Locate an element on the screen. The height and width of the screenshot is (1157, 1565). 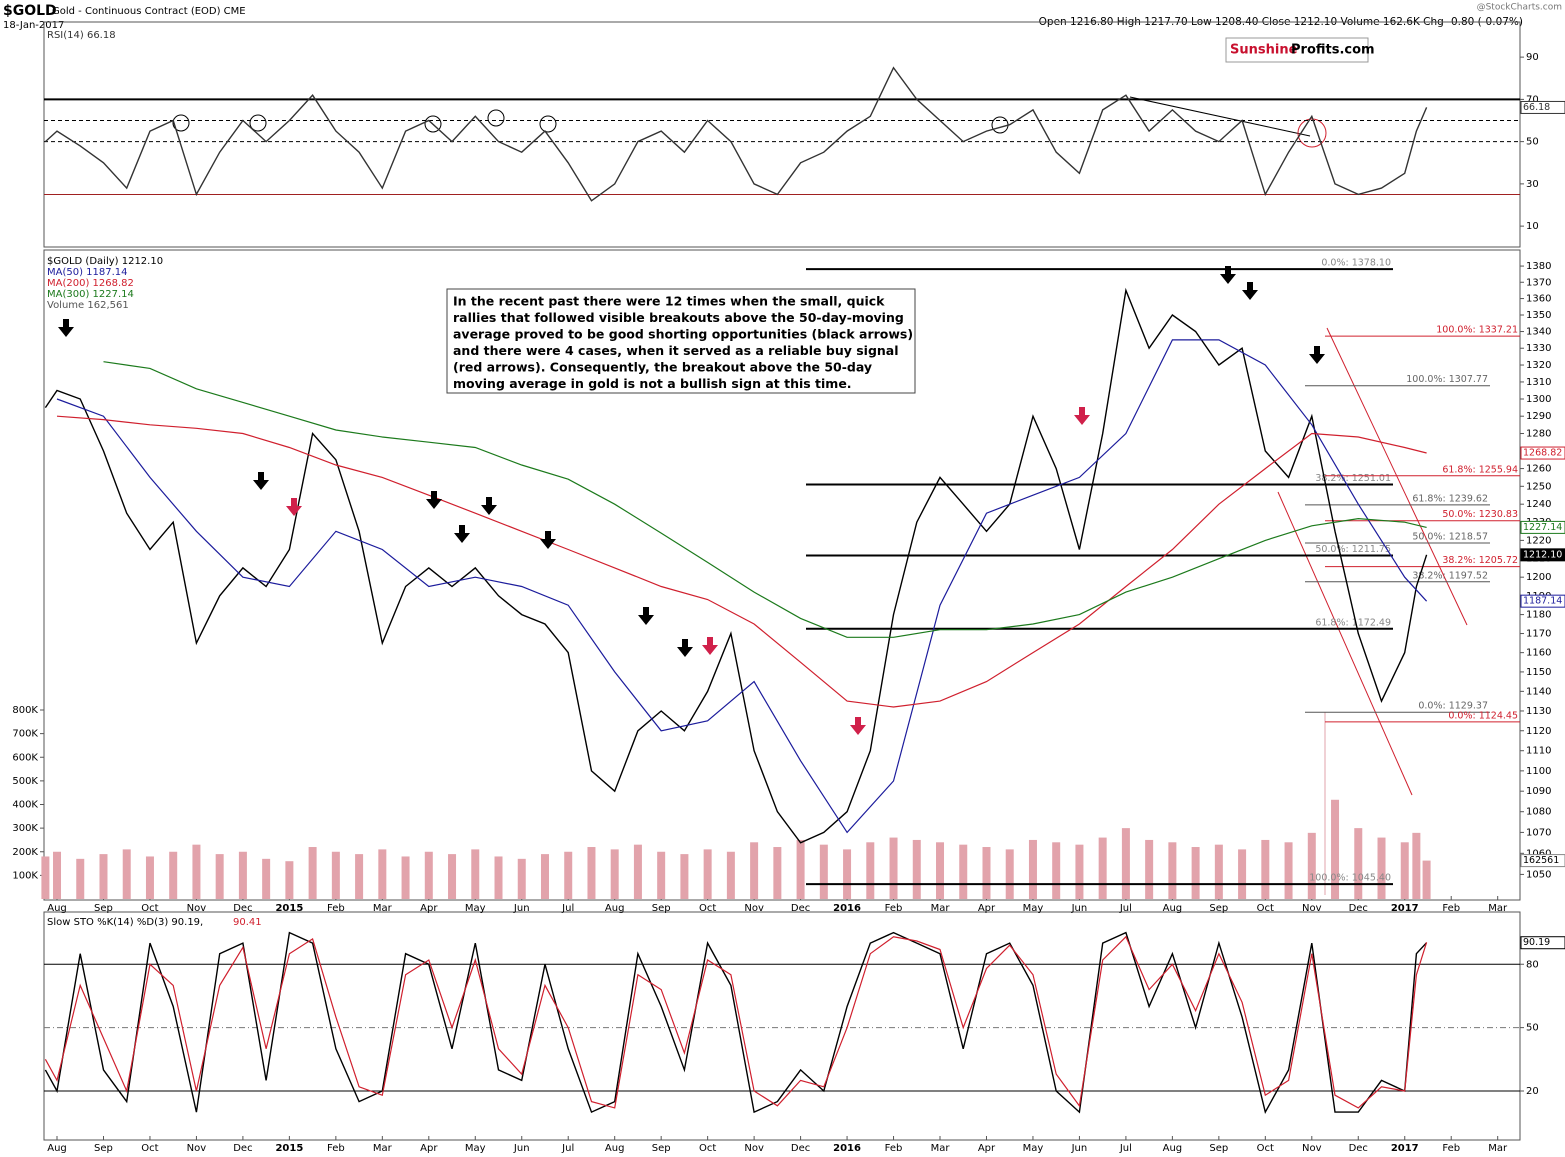
y-tick-label: 1060 is located at coordinates (1538, 853).